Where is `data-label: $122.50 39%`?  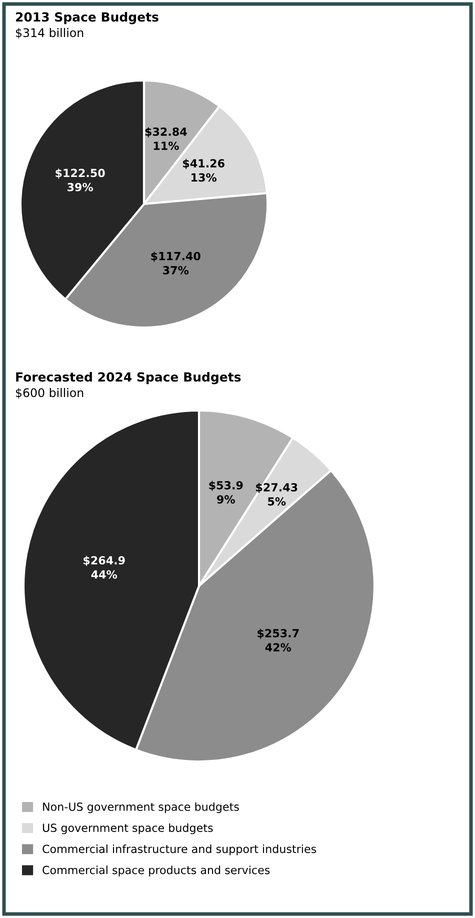
data-label: $122.50 39% is located at coordinates (80, 180).